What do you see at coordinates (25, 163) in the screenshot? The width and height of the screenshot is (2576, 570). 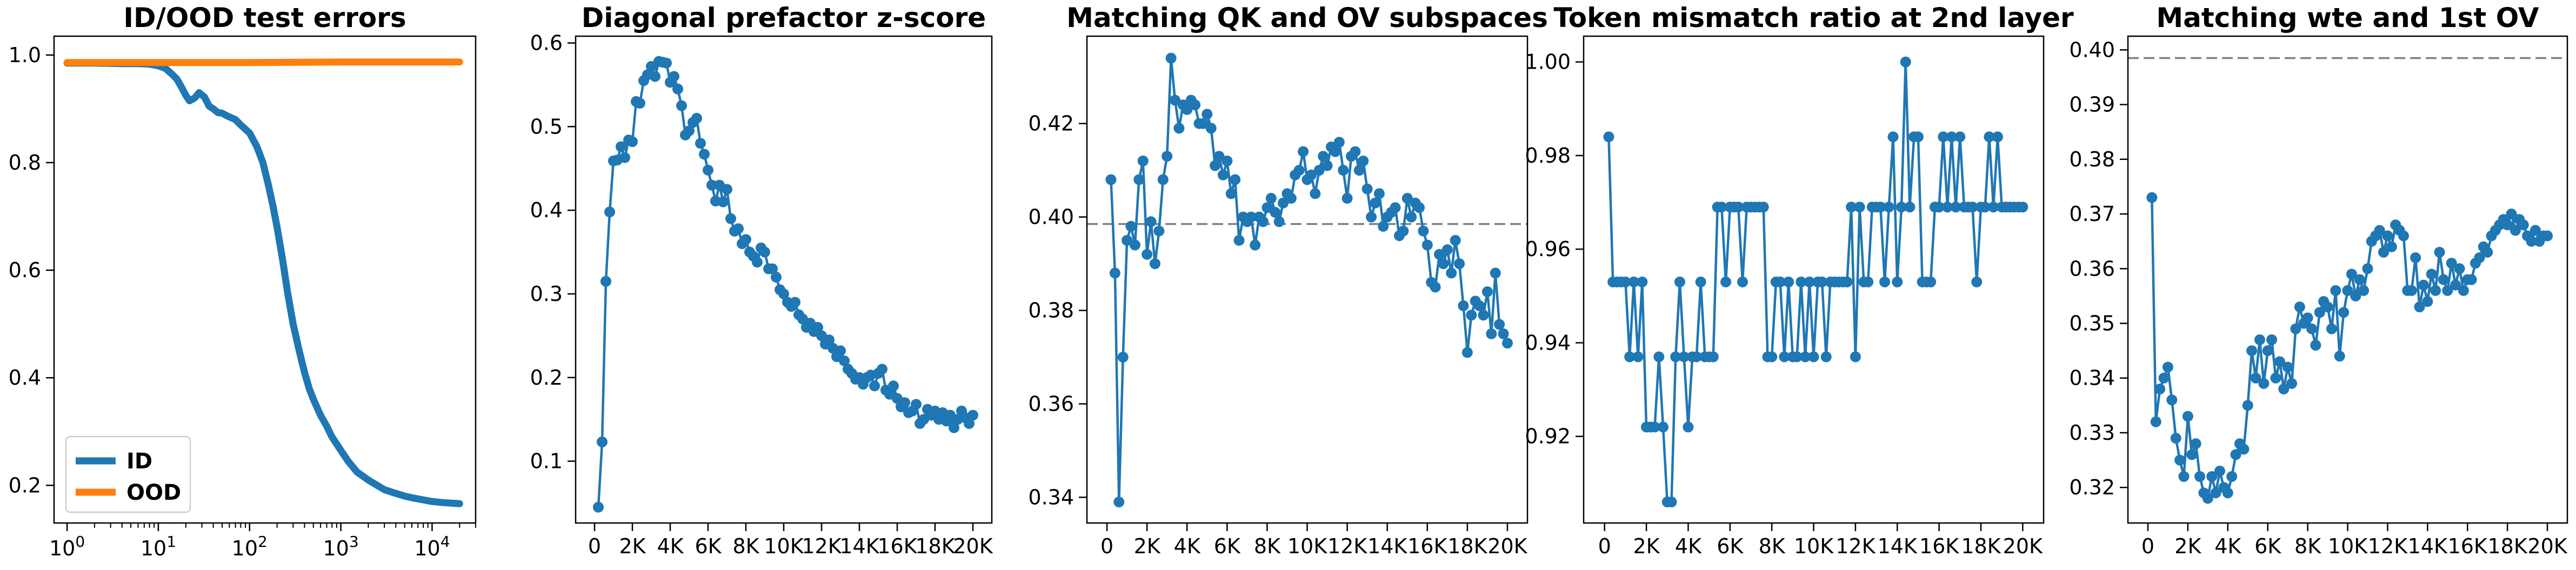 I see `y-tick-label: 0.8` at bounding box center [25, 163].